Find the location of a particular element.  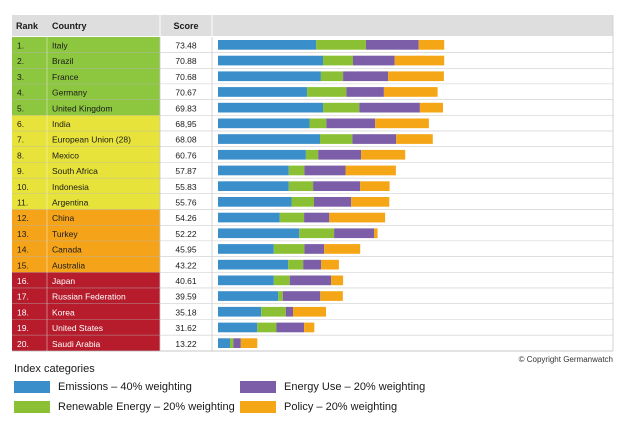

country-label: Brazil is located at coordinates (62, 61).